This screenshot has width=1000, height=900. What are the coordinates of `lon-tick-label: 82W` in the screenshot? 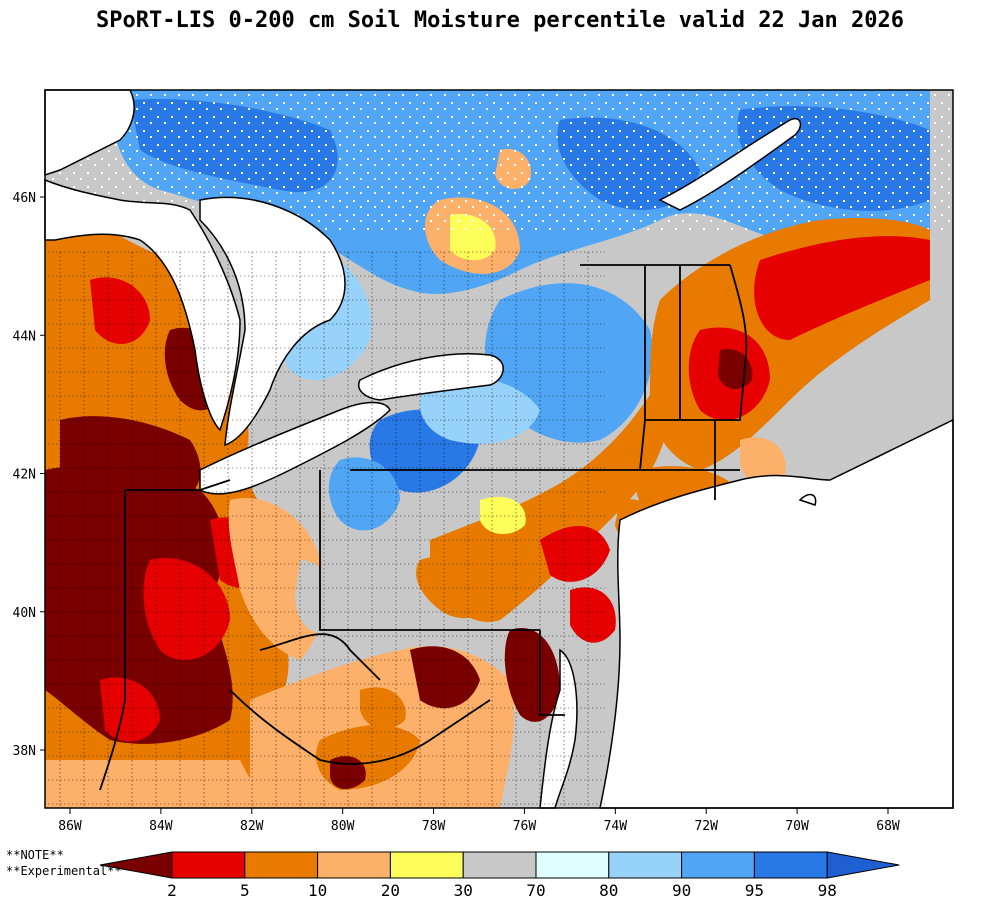 It's located at (252, 826).